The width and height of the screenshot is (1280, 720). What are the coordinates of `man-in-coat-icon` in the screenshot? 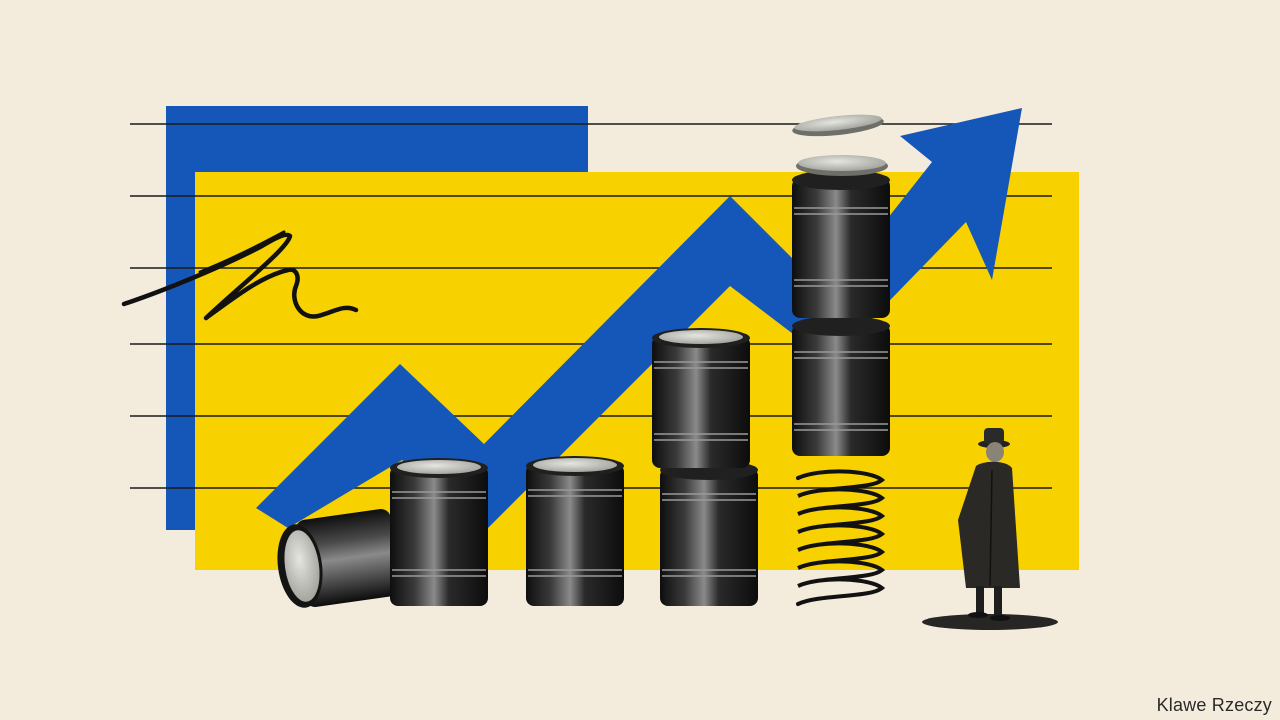 It's located at (990, 529).